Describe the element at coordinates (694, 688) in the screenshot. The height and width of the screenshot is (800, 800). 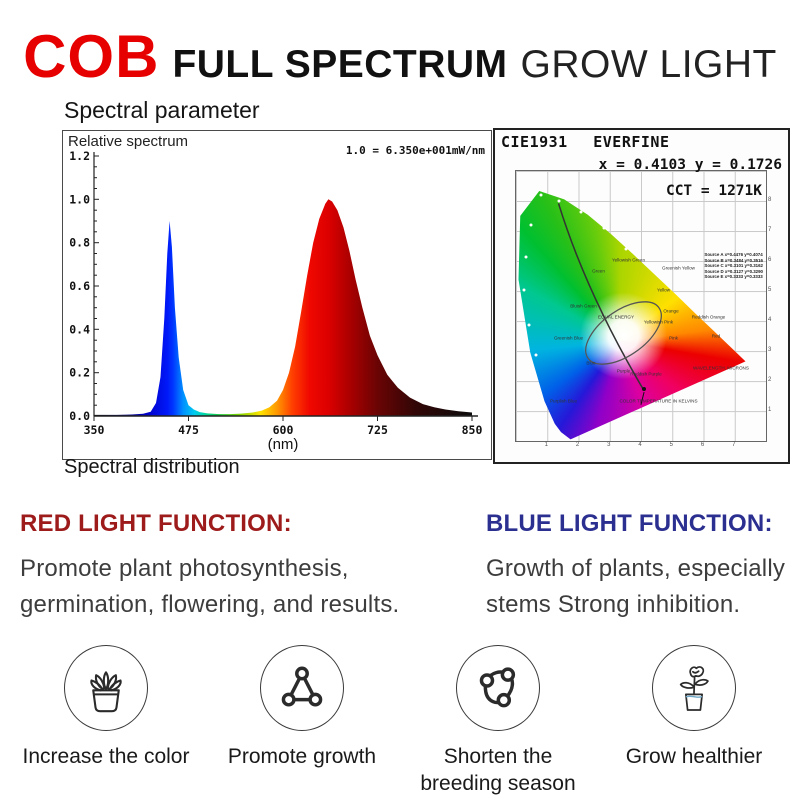
I see `flower-pot-icon` at that location.